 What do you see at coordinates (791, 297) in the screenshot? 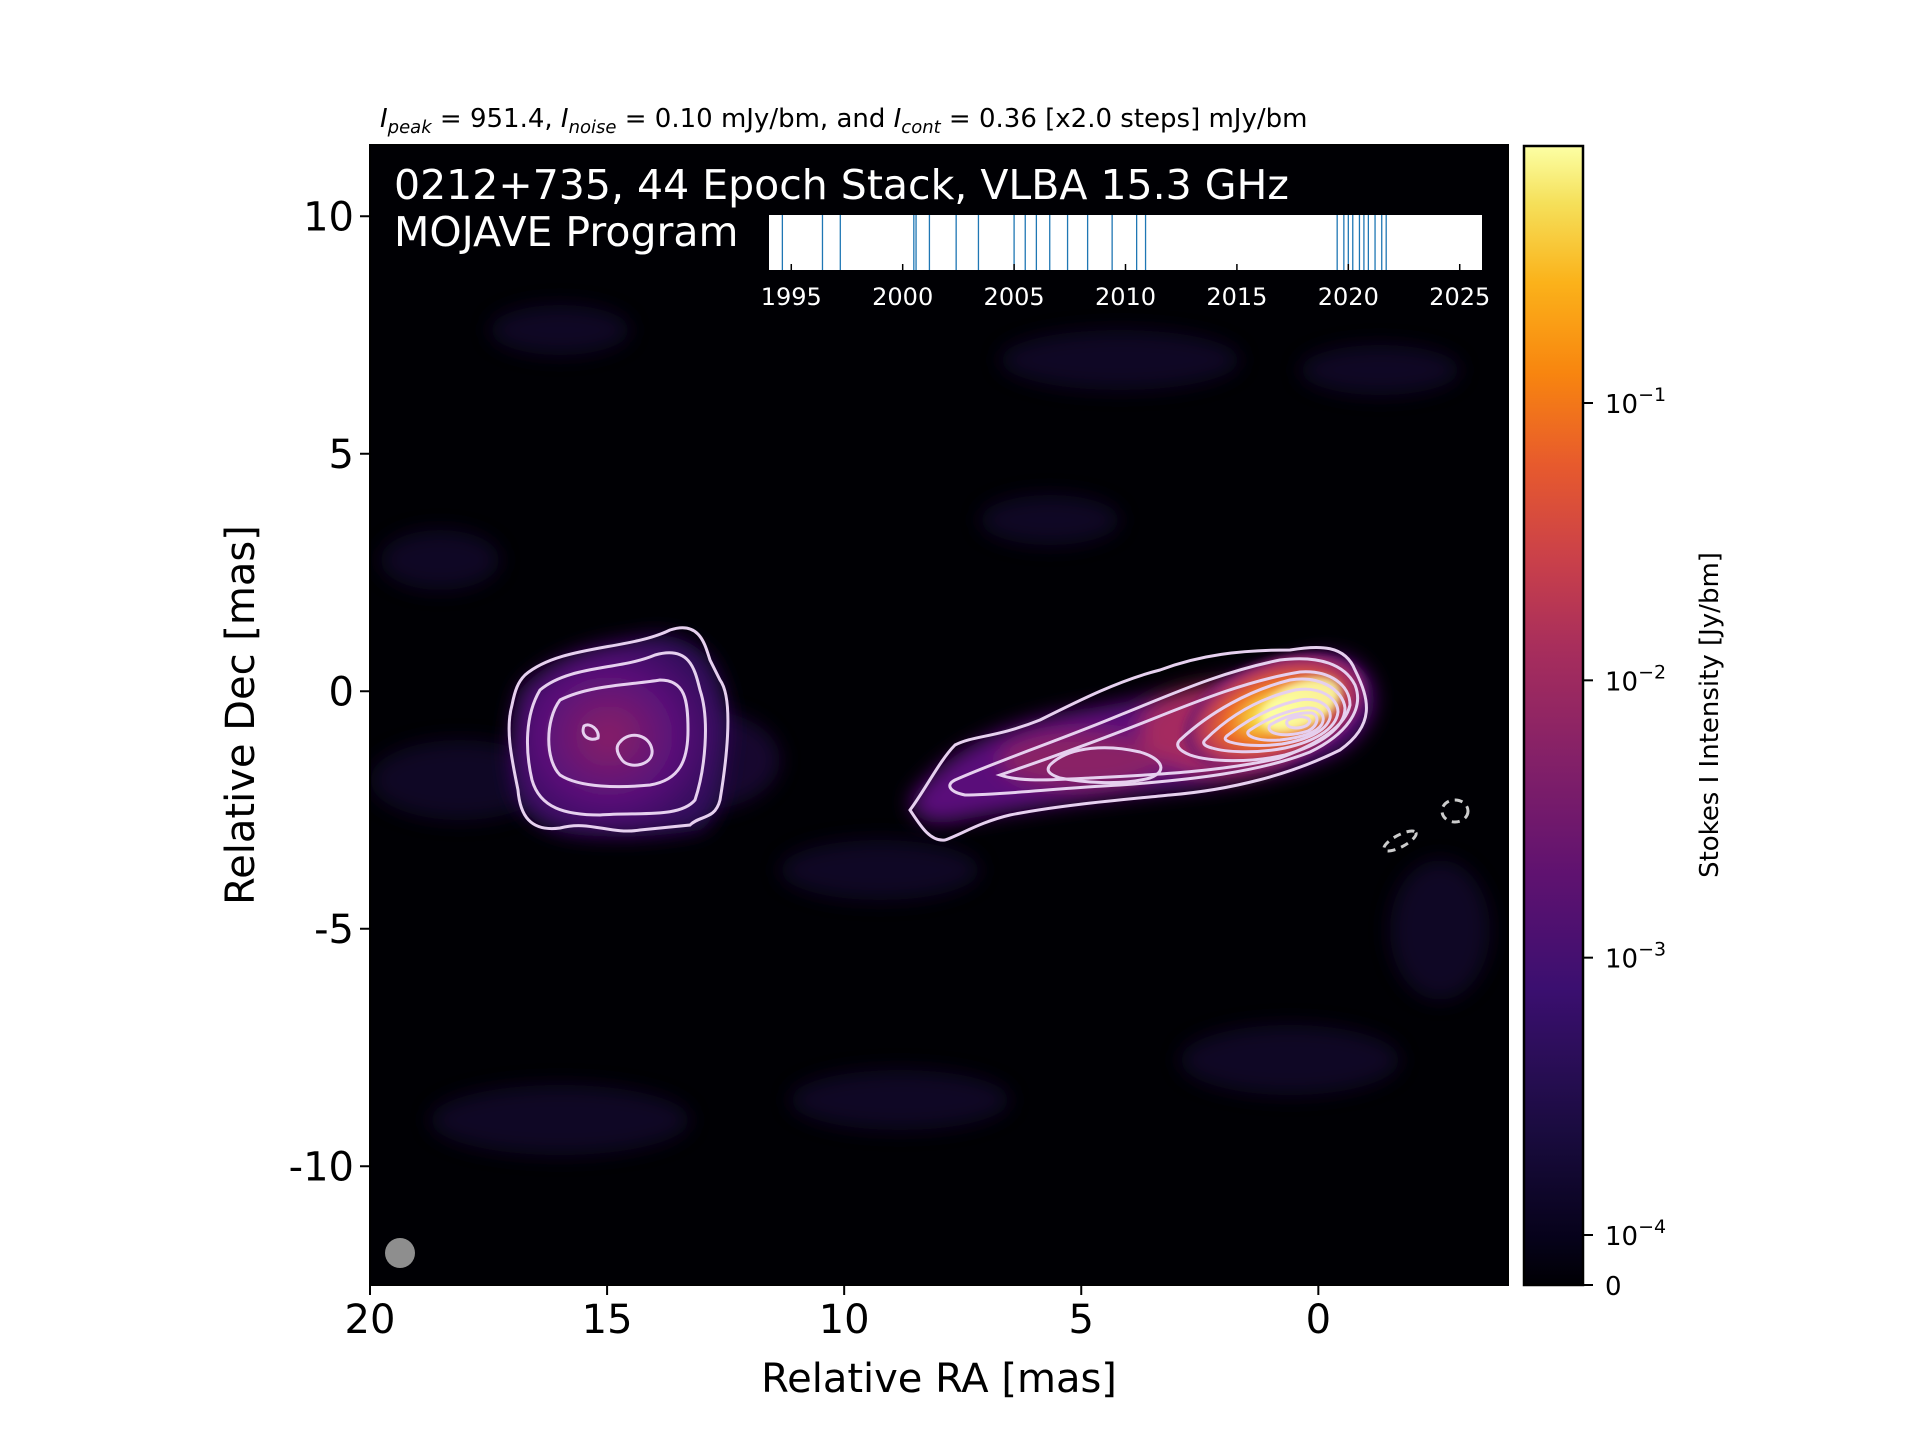
I see `epoch-tick-label: 1995` at bounding box center [791, 297].